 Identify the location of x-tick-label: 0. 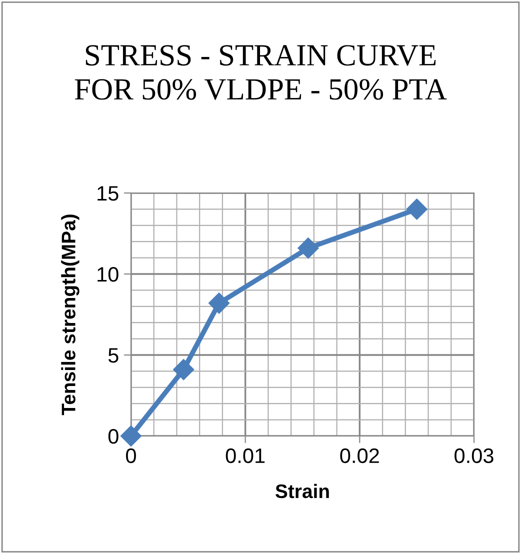
(131, 456).